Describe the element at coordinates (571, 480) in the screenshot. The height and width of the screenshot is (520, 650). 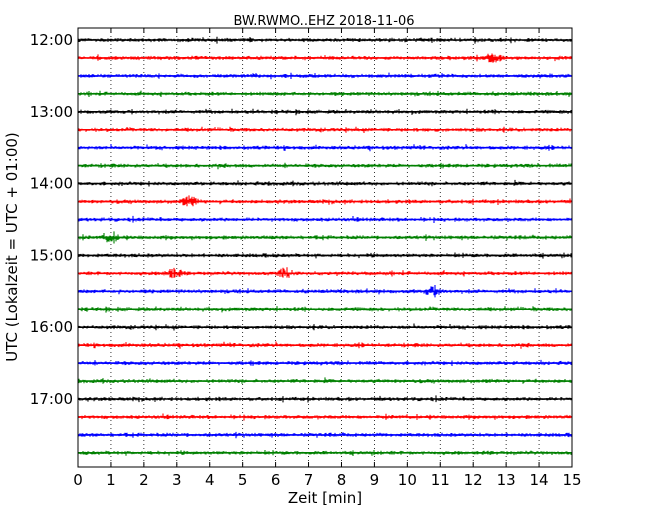
I see `x-tick-label: 15` at that location.